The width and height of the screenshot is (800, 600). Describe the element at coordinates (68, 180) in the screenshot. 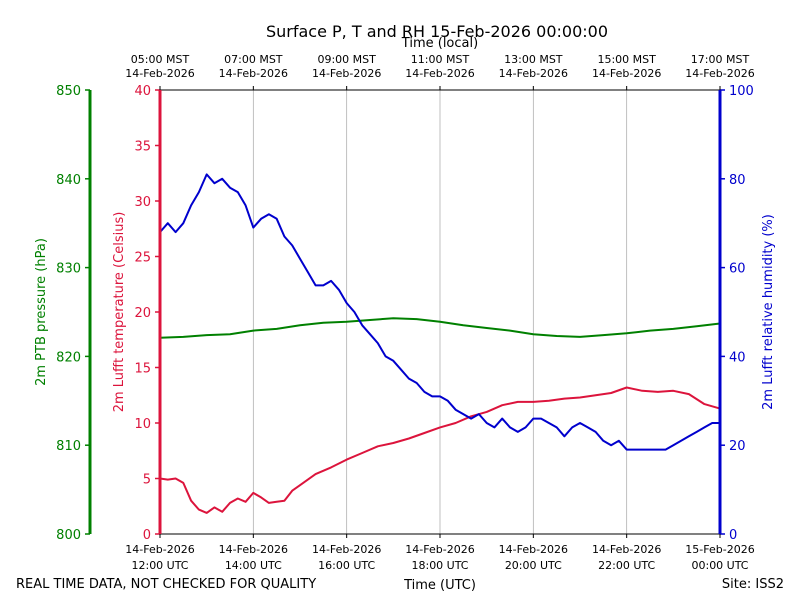

I see `y-tick-label: 840` at that location.